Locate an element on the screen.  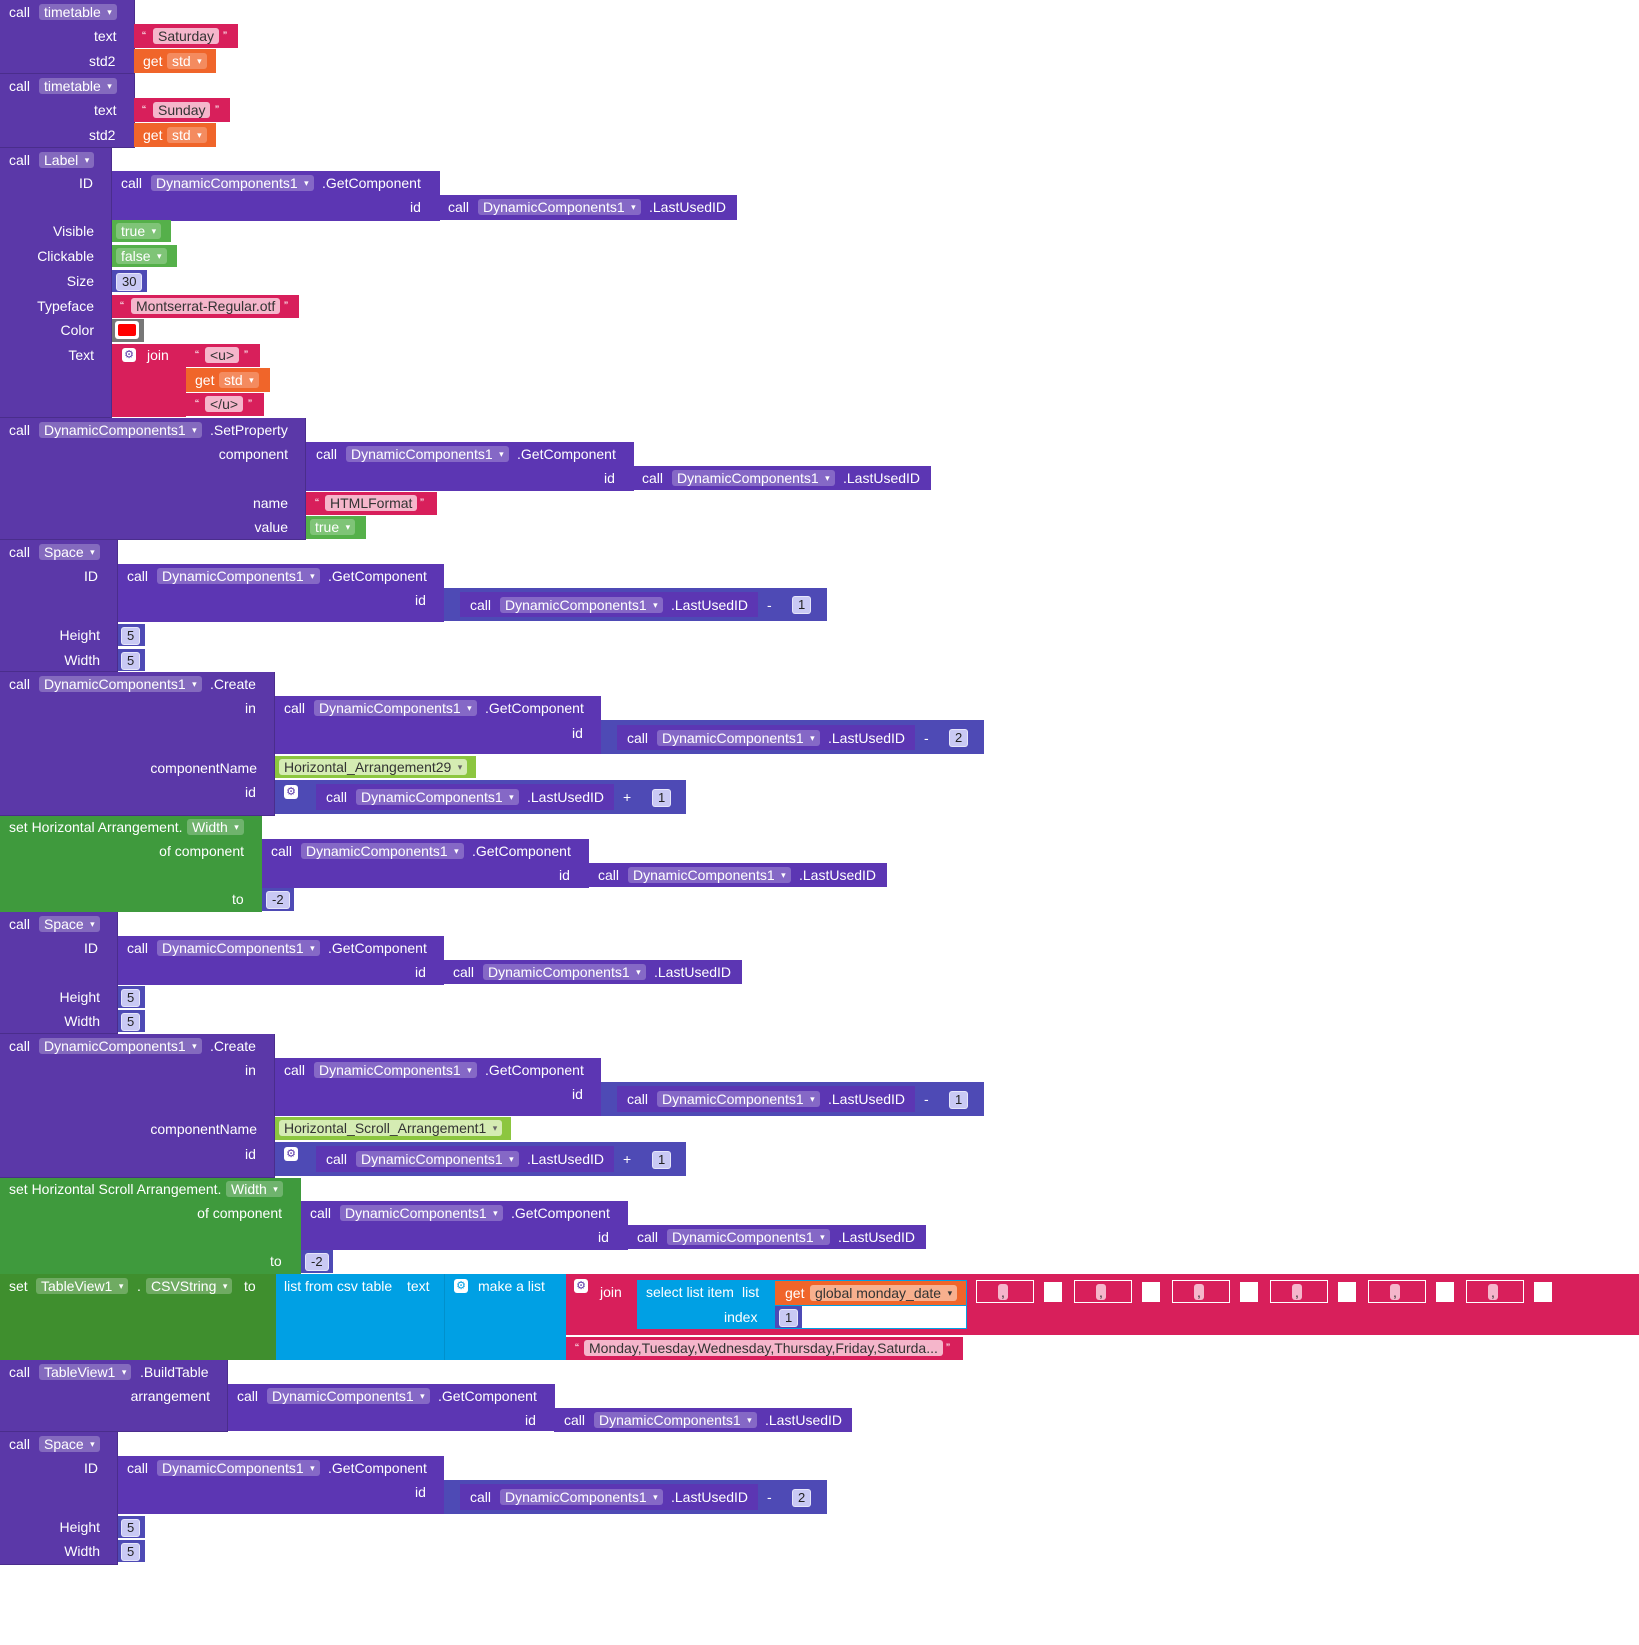
setproperty-block is located at coordinates (153, 479).